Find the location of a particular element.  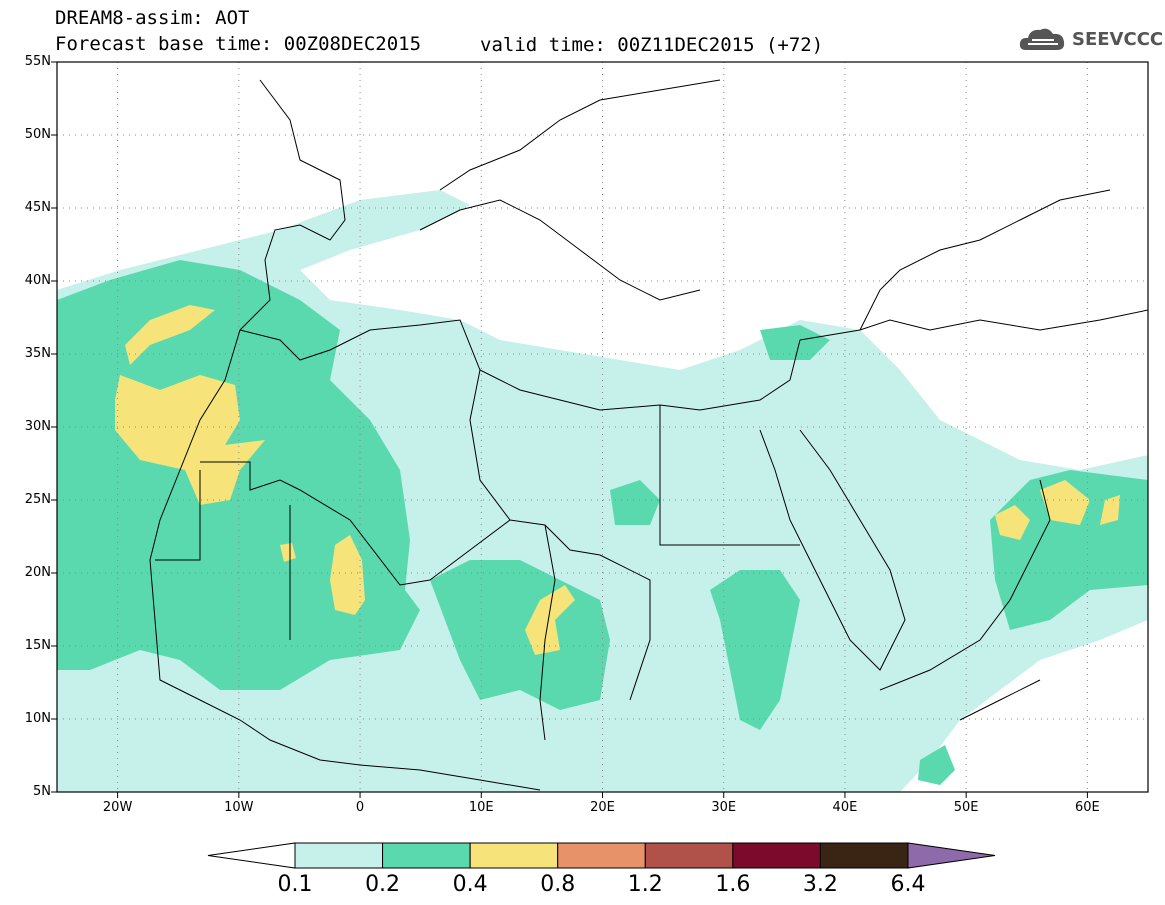

aot-band-0-4-atlantic is located at coordinates (170, 335).